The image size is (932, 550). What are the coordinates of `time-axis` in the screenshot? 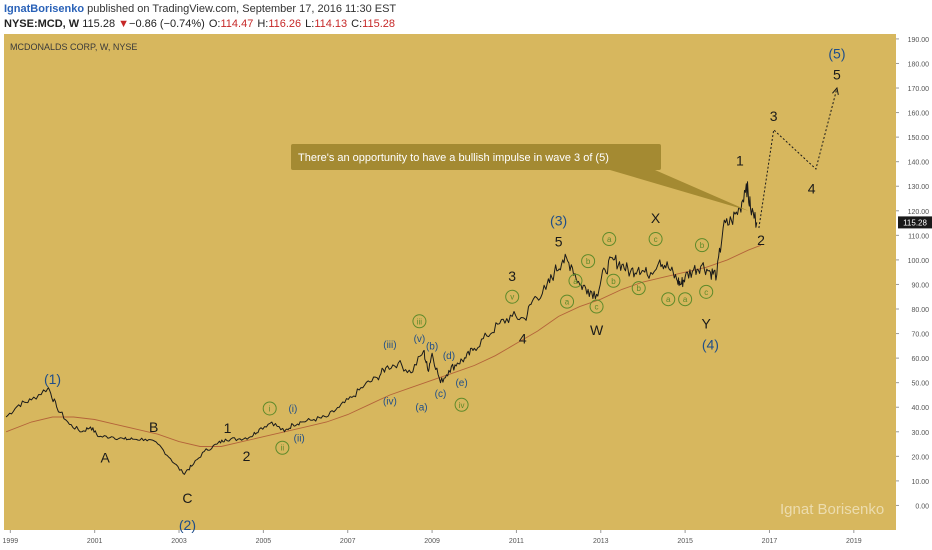 It's located at (466, 540).